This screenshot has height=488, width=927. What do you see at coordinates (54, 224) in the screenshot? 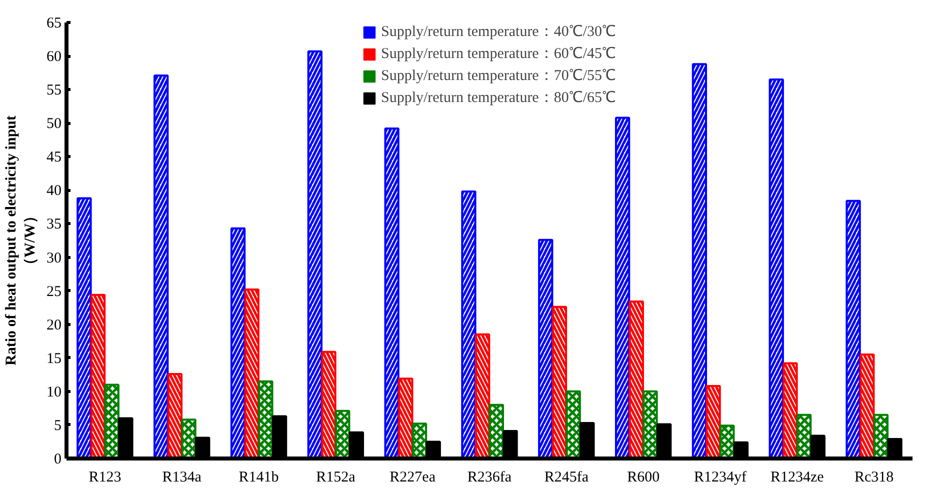
I see `y-tick-label: 35` at bounding box center [54, 224].